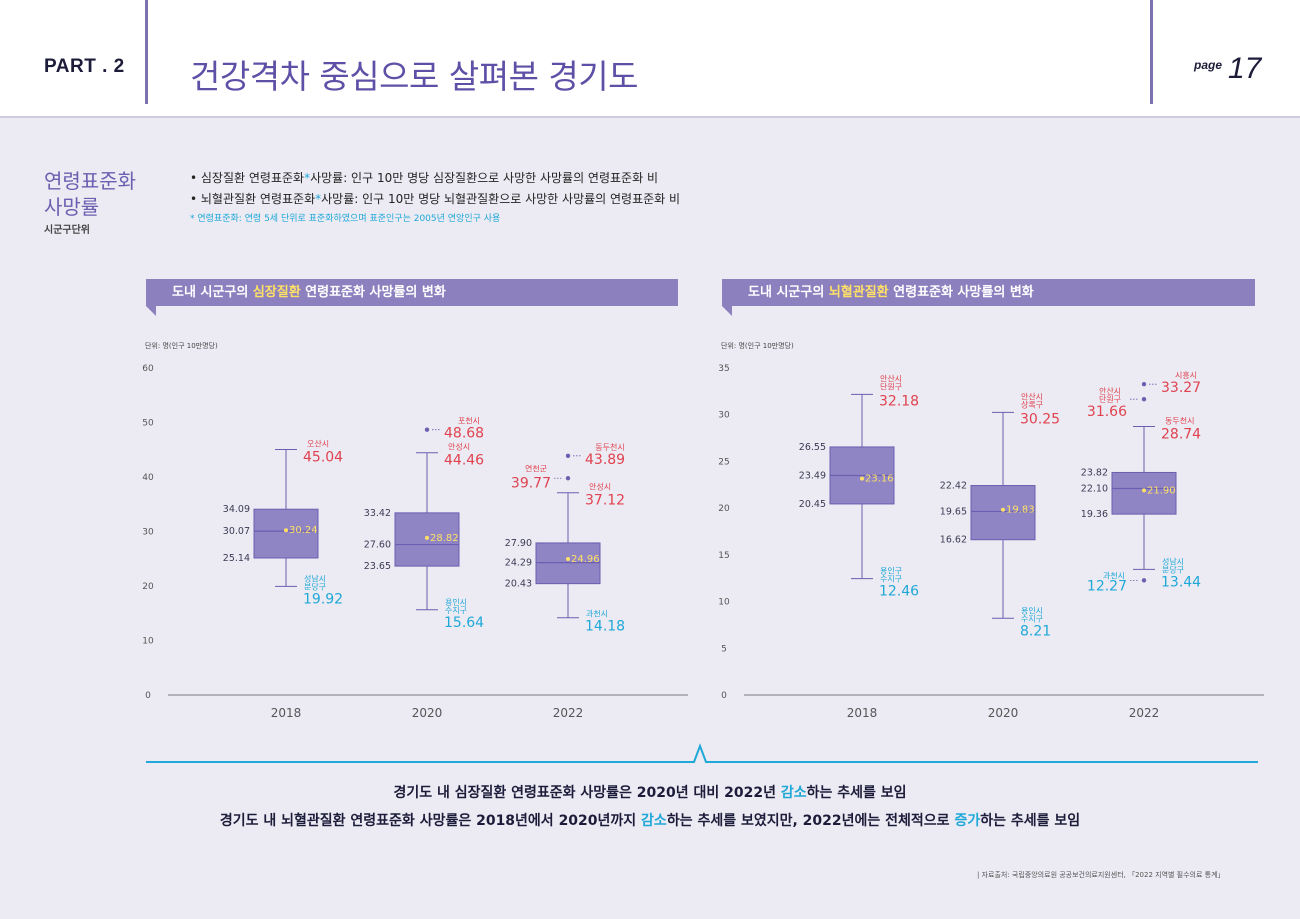  I want to click on c2-2020-min-value: 8.21, so click(1035, 631).